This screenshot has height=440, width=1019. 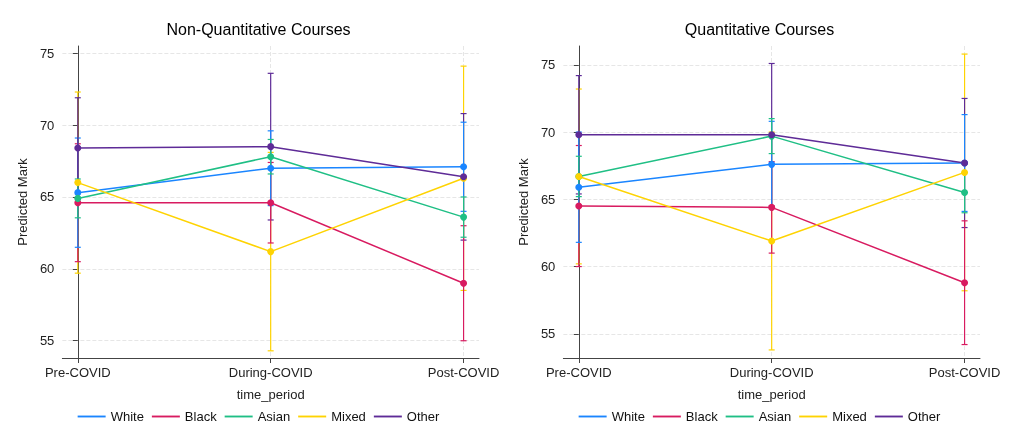 I want to click on chart-title: Non-Quantitative Courses, so click(x=258, y=29).